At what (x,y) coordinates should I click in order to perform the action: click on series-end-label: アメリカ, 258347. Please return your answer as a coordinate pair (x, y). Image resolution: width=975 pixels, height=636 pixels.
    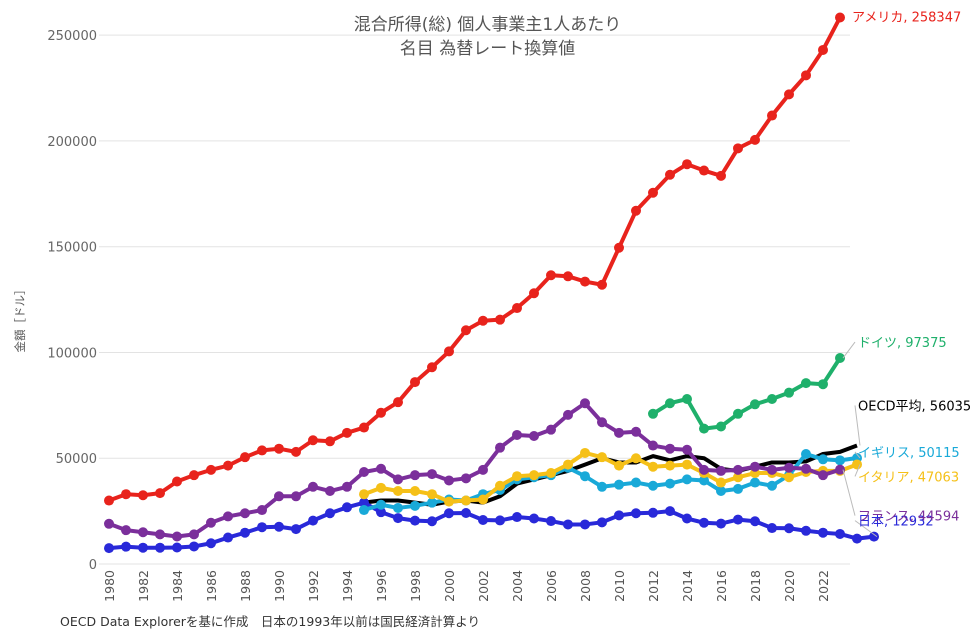
    Looking at the image, I should click on (906, 17).